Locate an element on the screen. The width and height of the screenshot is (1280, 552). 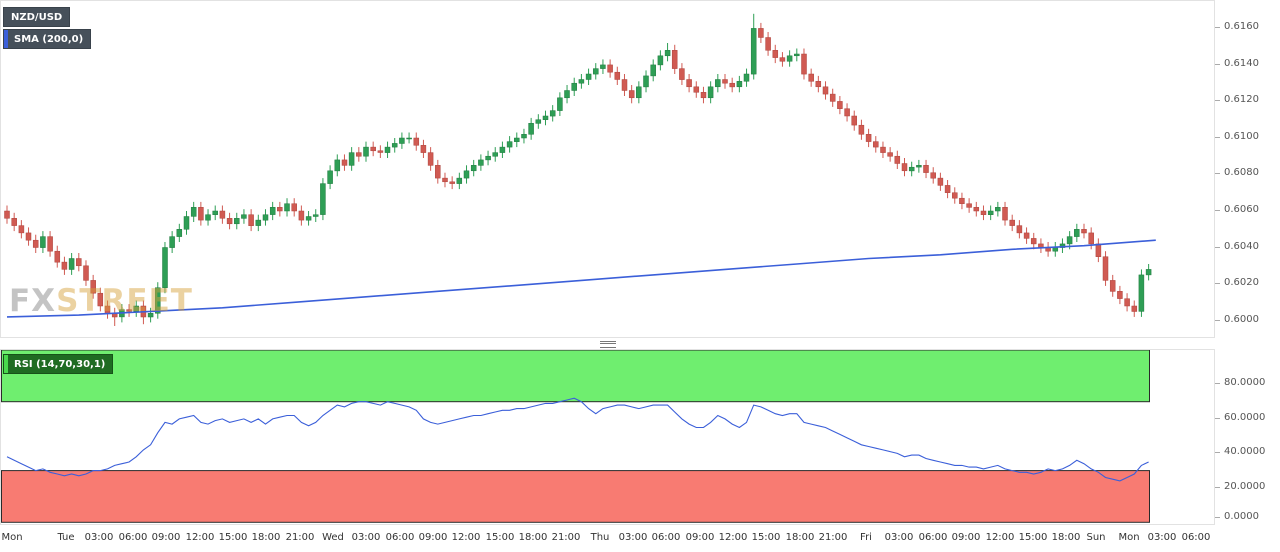
rsi-tick-label: 80.0000 is located at coordinates (1245, 382).